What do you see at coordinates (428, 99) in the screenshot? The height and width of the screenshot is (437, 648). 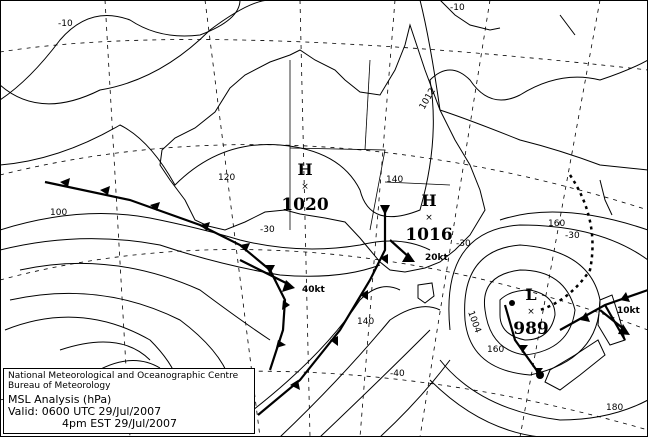 I see `isobar-label: 1012` at bounding box center [428, 99].